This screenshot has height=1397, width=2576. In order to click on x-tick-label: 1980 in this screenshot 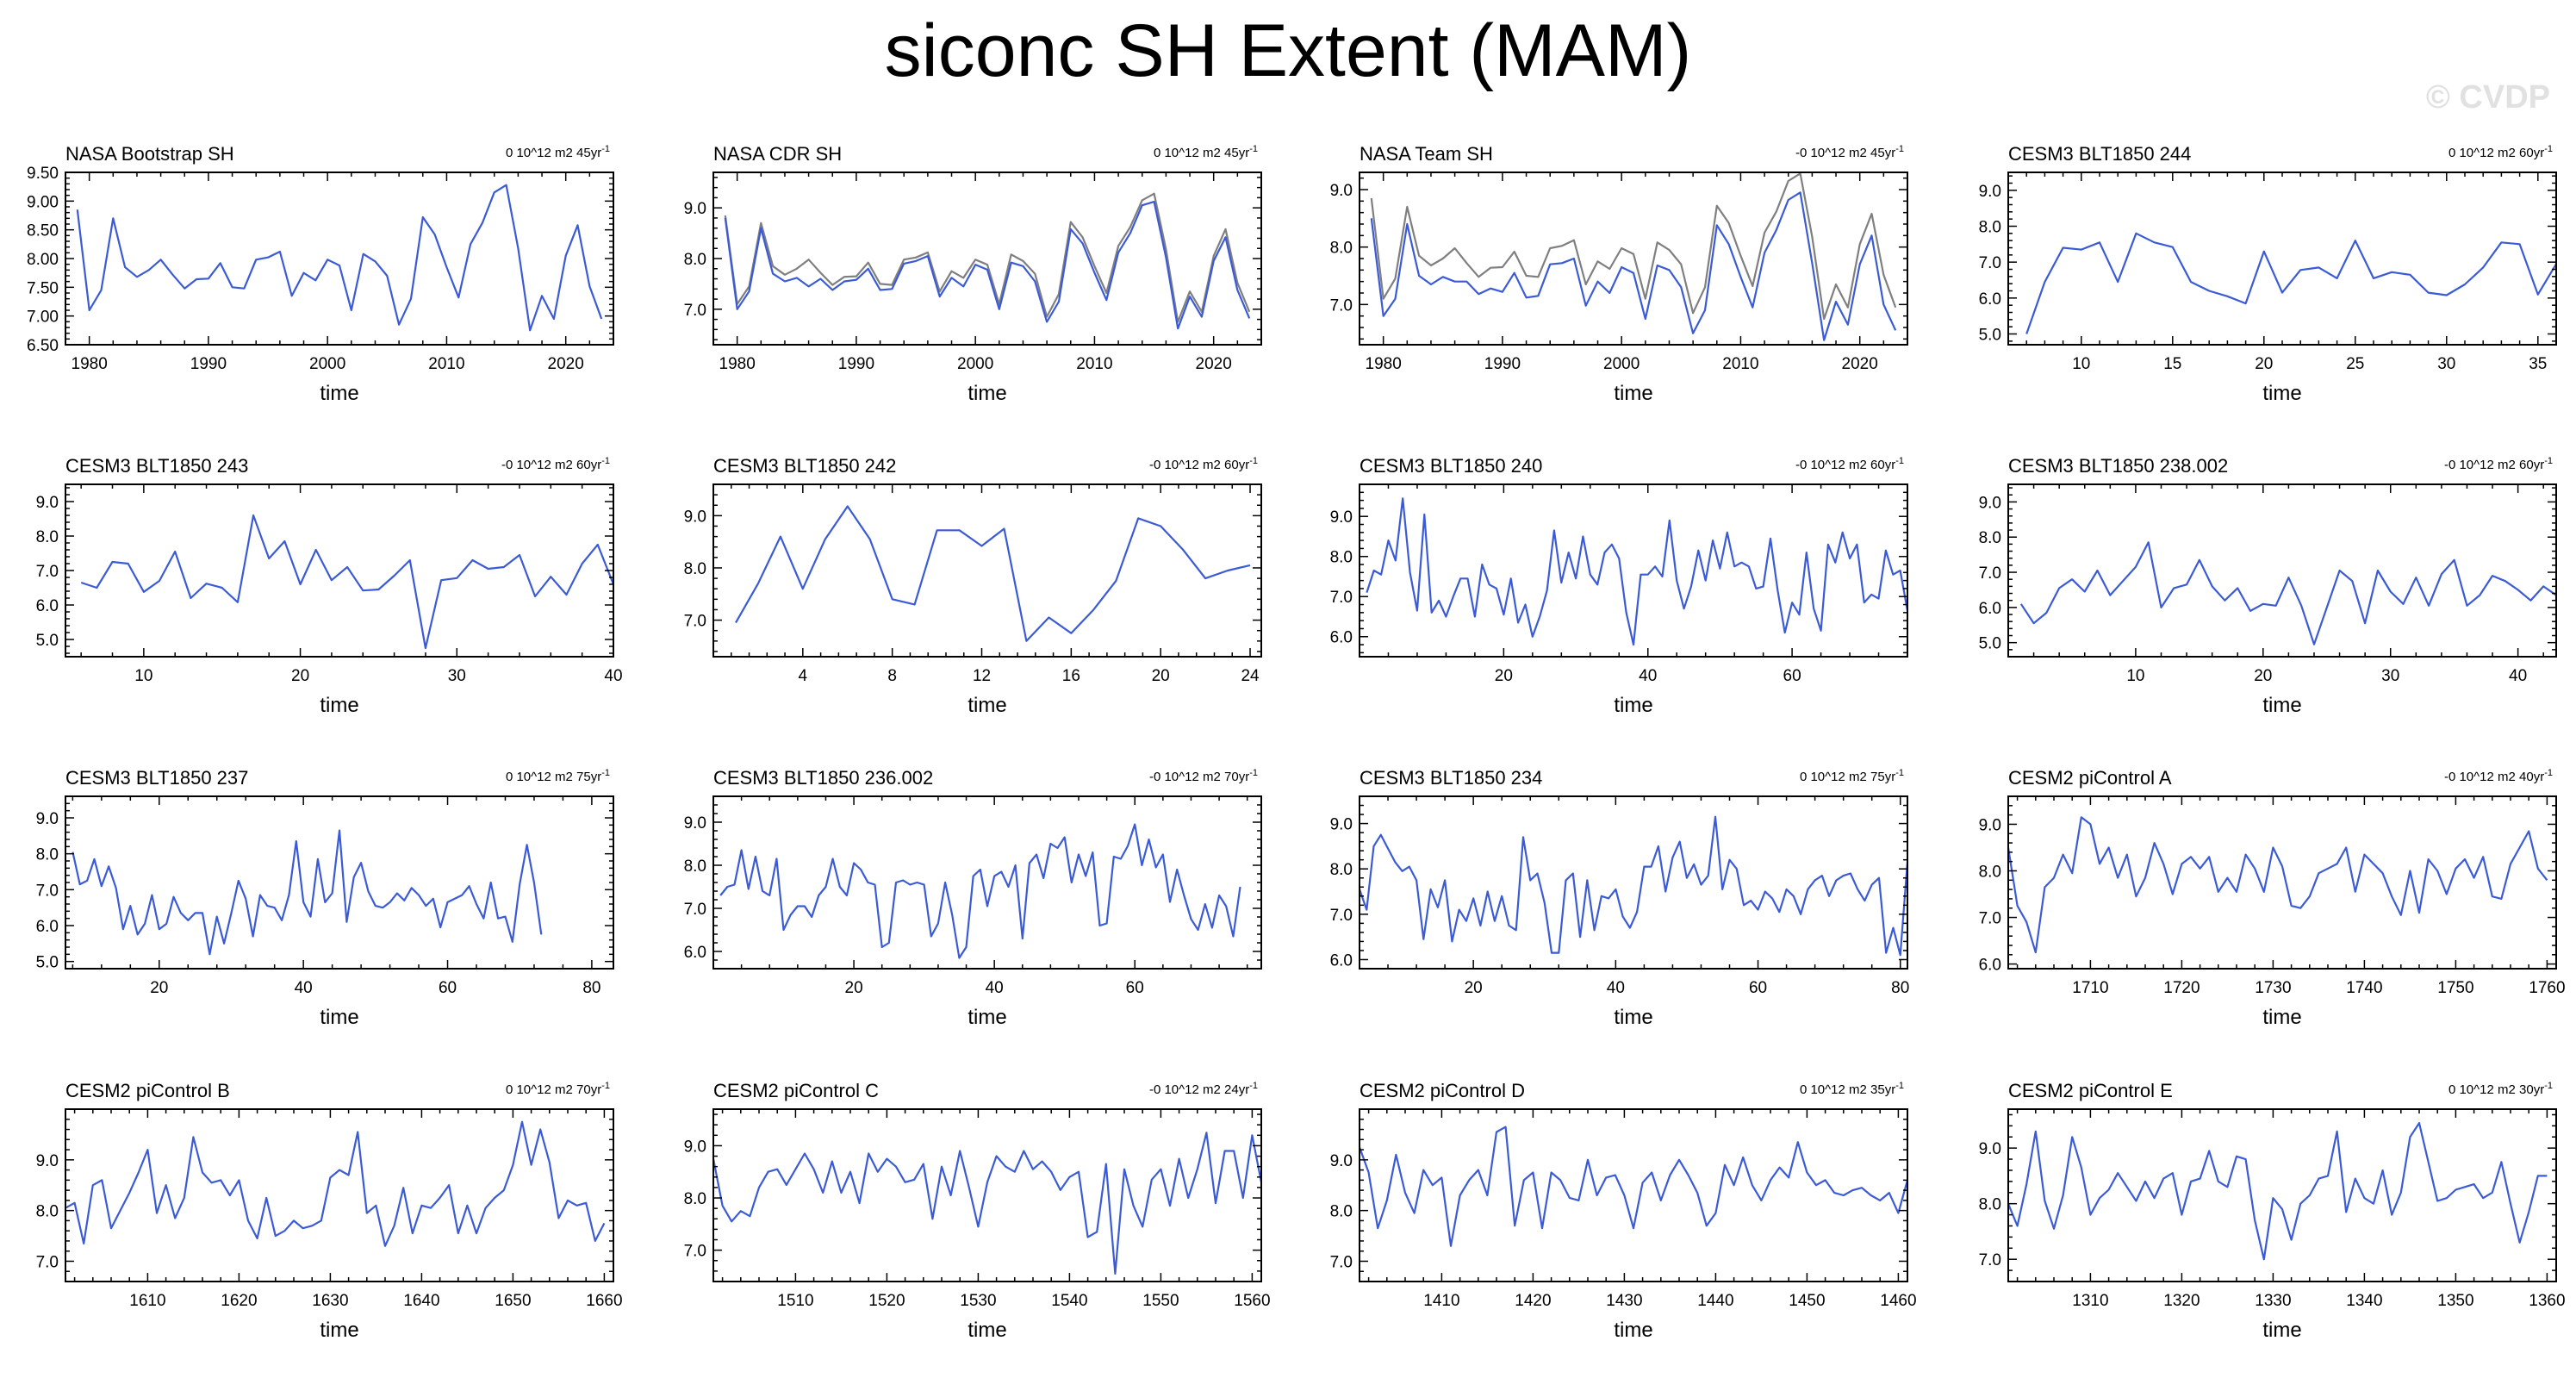, I will do `click(738, 364)`.